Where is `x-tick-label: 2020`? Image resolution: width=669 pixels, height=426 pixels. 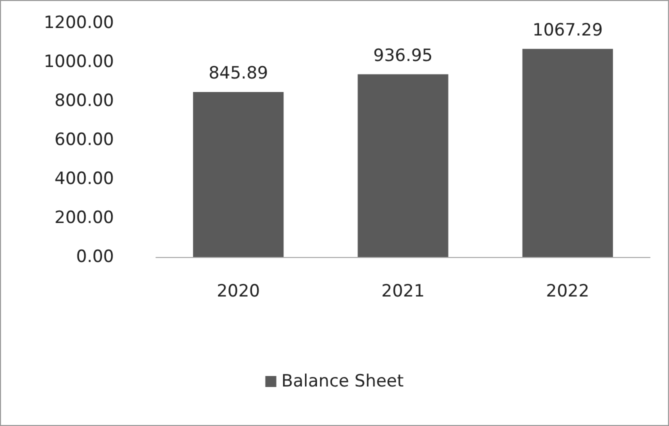 x-tick-label: 2020 is located at coordinates (238, 292).